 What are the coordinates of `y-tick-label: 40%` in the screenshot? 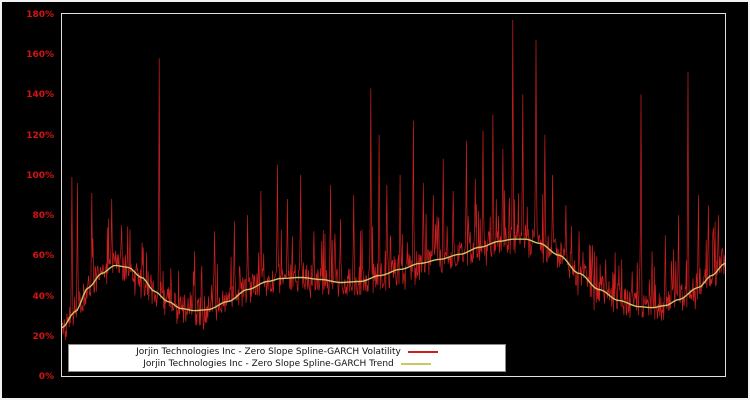 It's located at (43, 296).